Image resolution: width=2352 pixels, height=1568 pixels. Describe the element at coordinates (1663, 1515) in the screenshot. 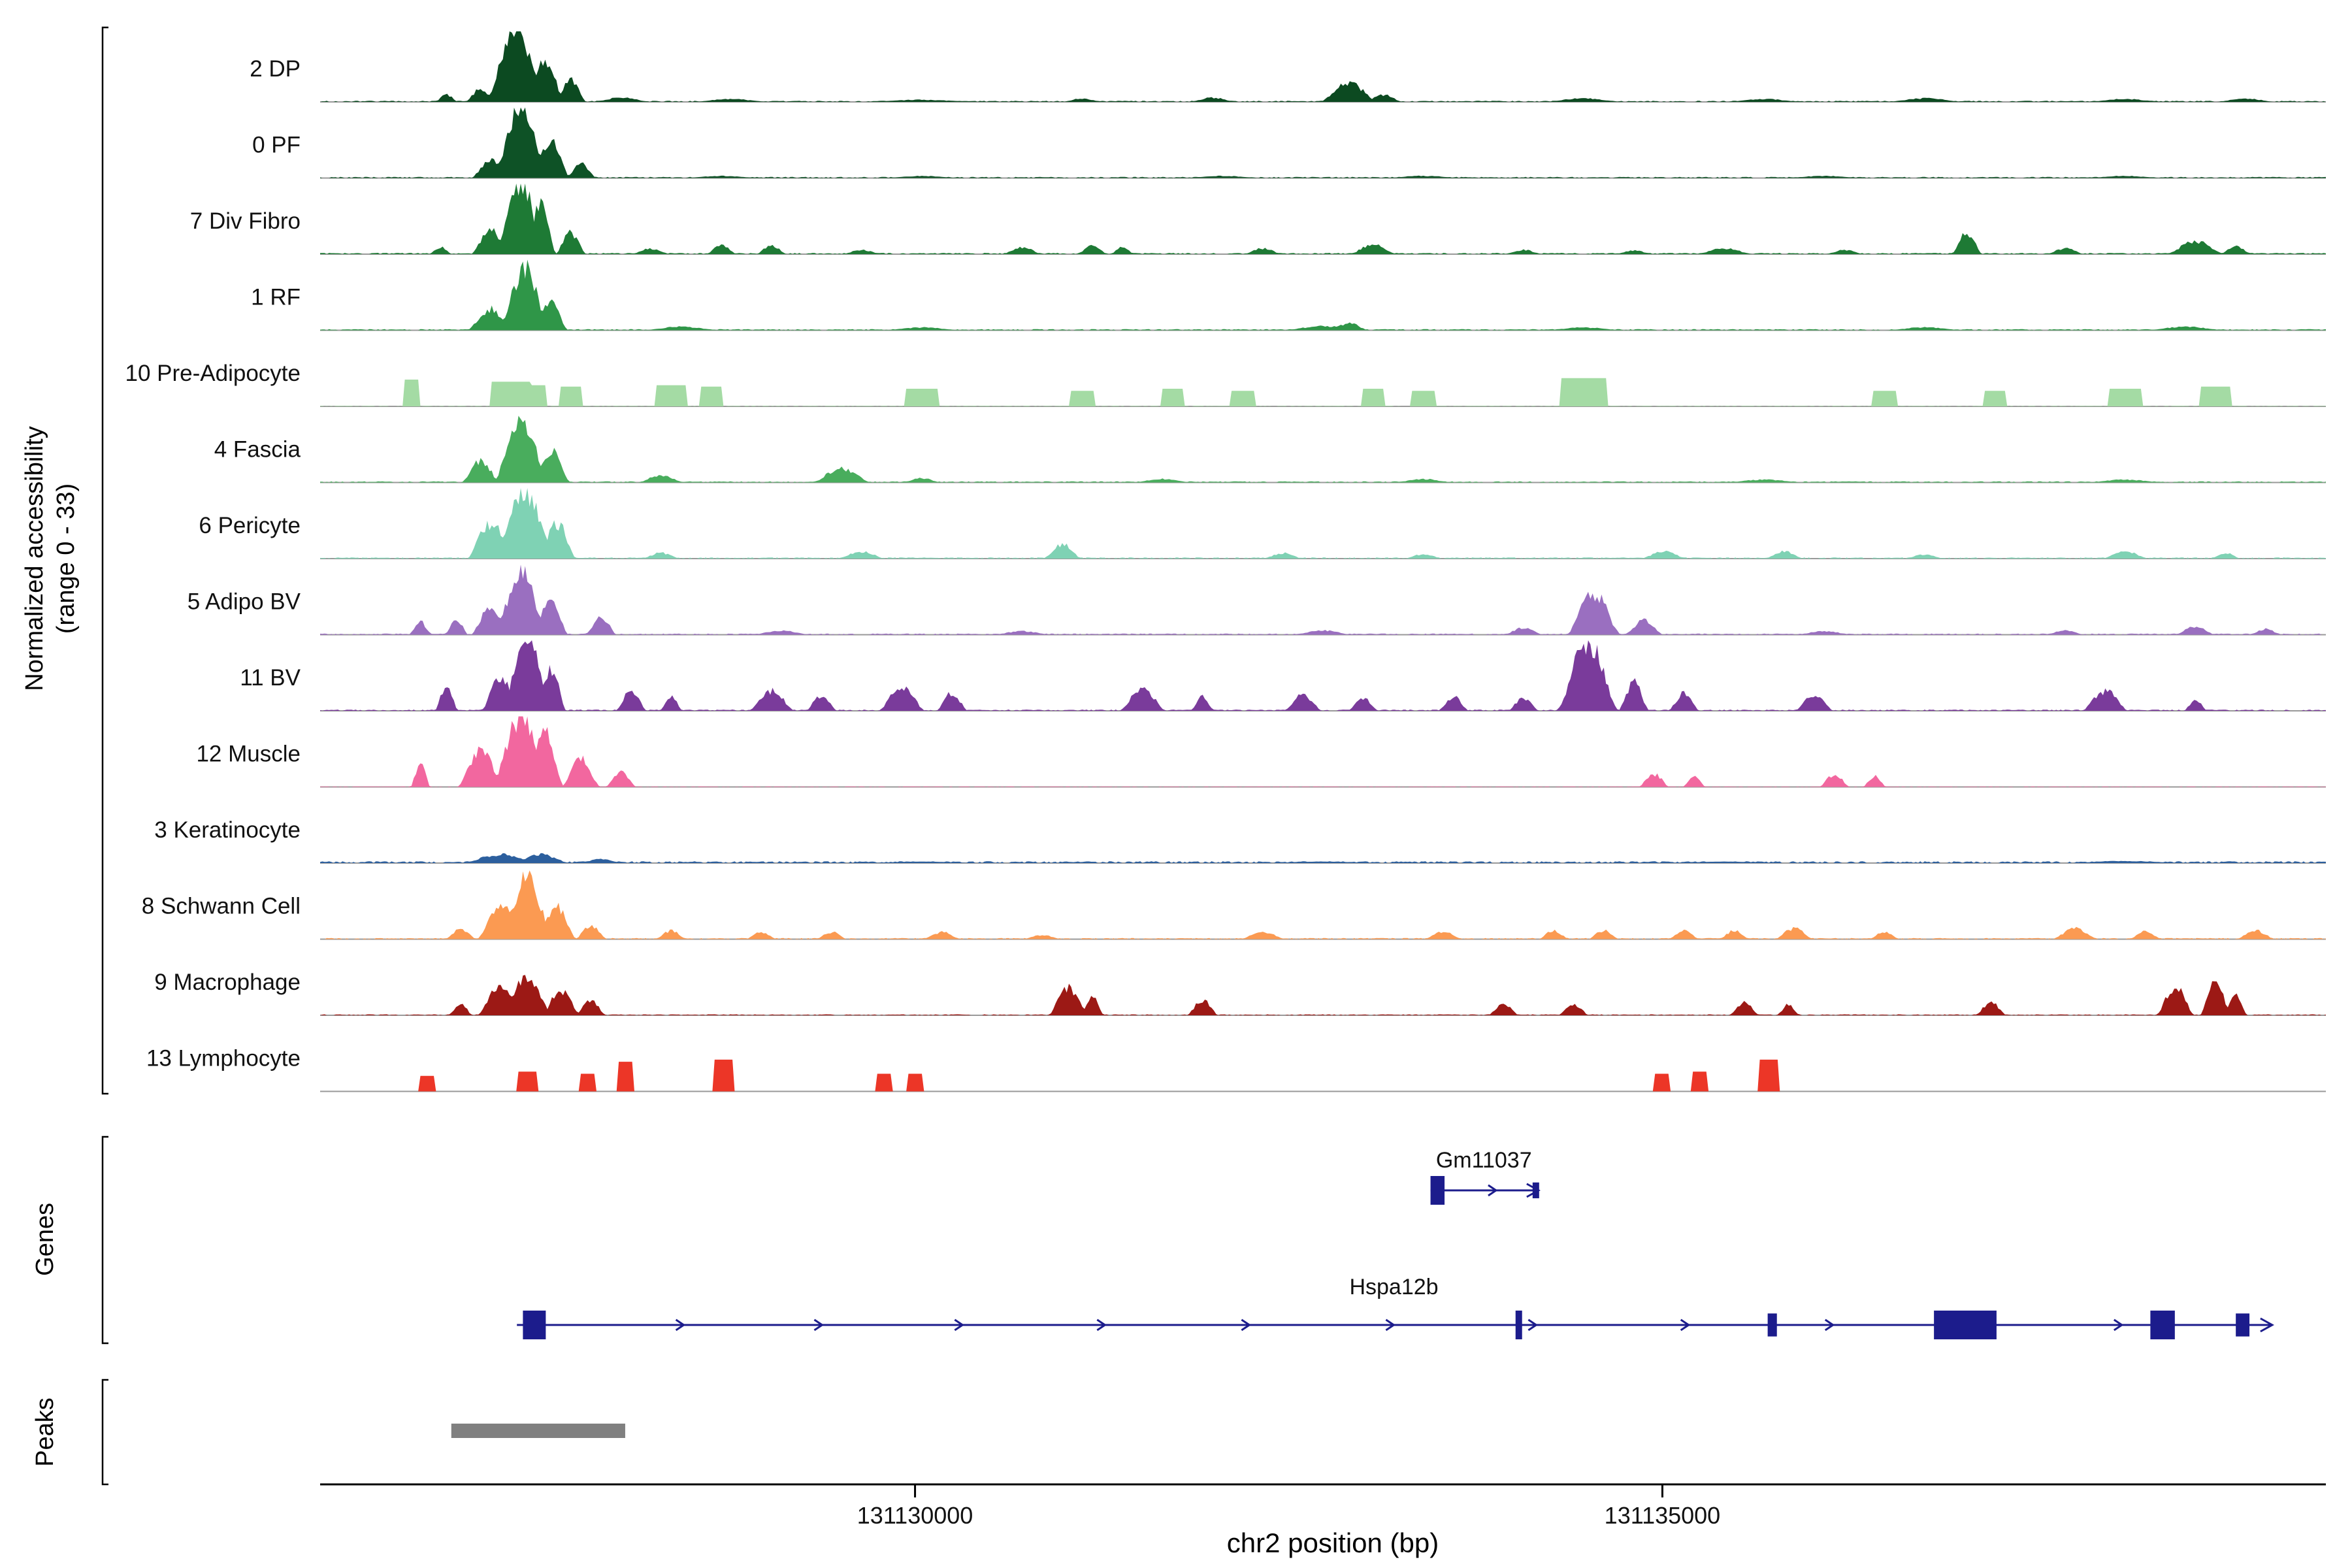

I see `x-axis-tick-label: 131135000` at that location.